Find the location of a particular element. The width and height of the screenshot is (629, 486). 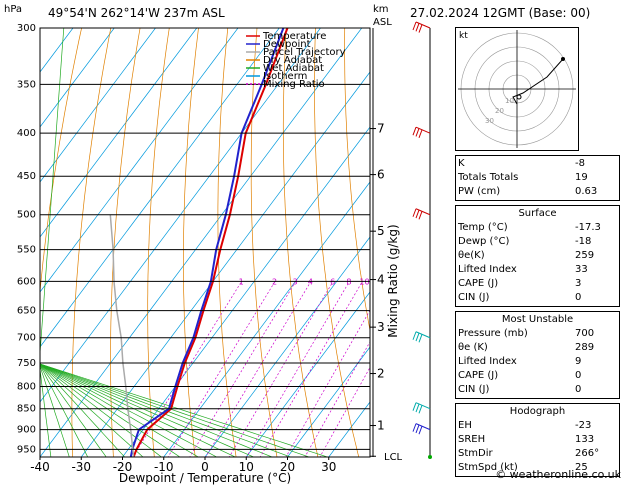

row-label: Lifted Index is located at coordinates (487, 361).